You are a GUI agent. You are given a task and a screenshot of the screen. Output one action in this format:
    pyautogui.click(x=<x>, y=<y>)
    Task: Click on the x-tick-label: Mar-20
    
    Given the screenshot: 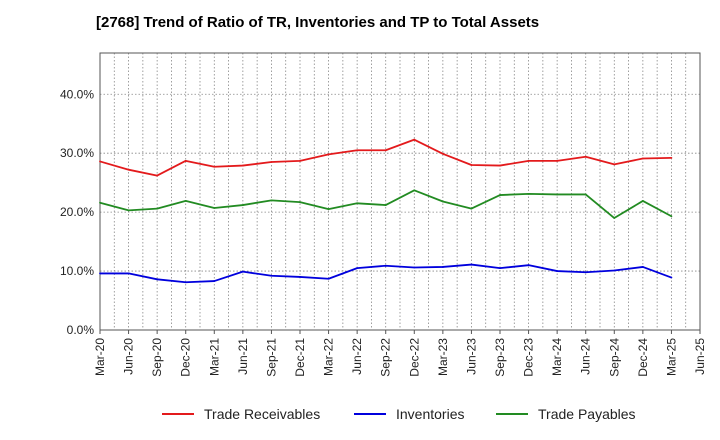 What is the action you would take?
    pyautogui.click(x=100, y=357)
    